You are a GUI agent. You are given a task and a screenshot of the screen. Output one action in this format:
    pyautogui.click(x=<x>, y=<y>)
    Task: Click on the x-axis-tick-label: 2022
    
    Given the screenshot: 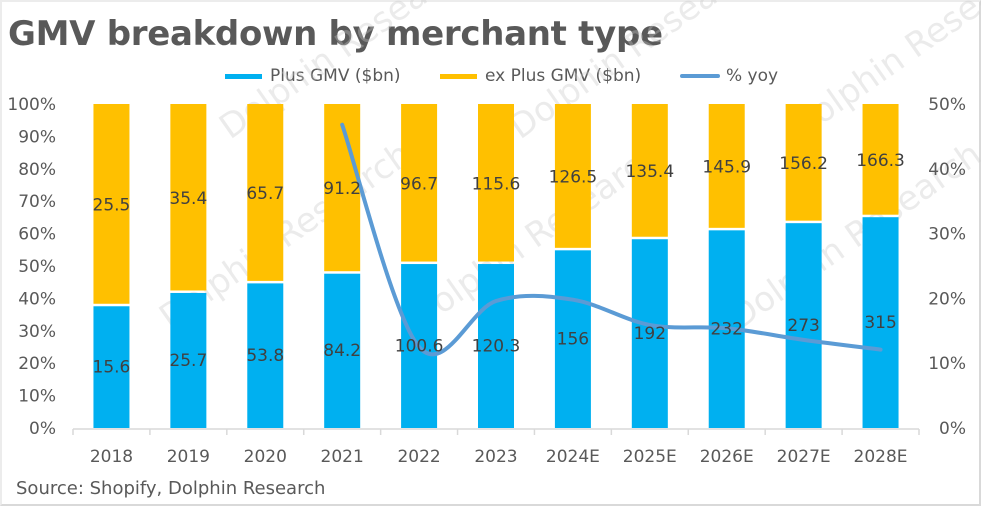 What is the action you would take?
    pyautogui.click(x=418, y=457)
    